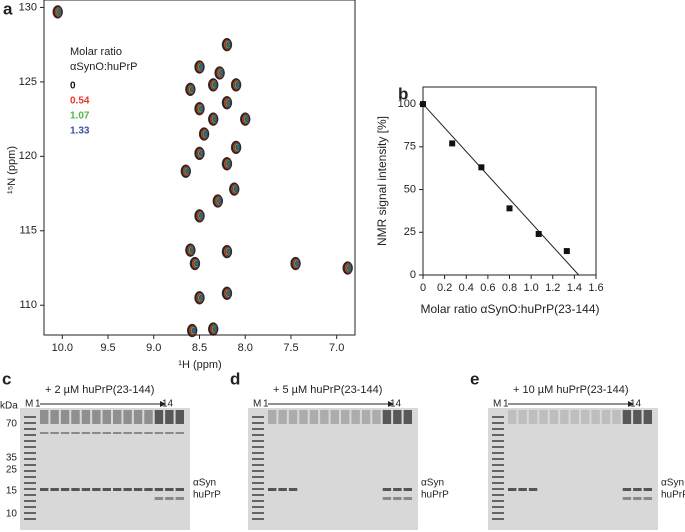 The height and width of the screenshot is (532, 685). Describe the element at coordinates (327, 390) in the screenshot. I see `gel-title: + 5 µM huPrP(23-144)` at that location.